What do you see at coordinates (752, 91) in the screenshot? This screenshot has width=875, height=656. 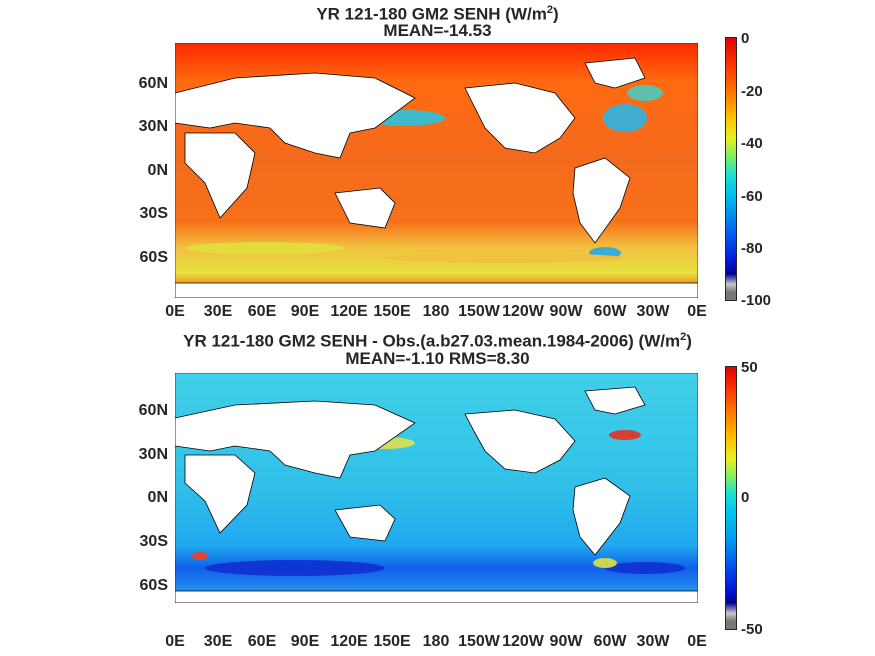 I see `top-cb-tick: -20` at bounding box center [752, 91].